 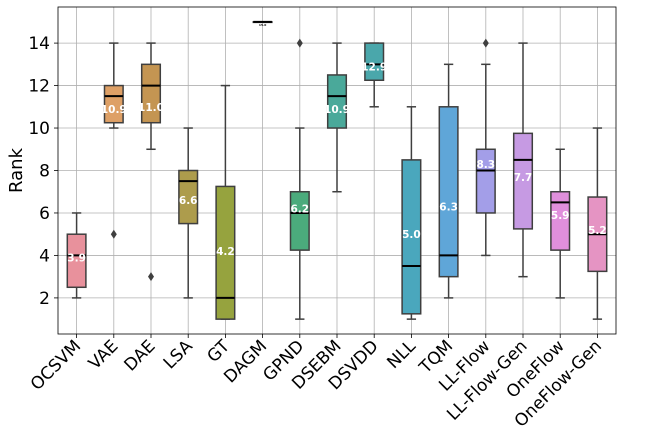 I want to click on box-dsebm, so click(x=337, y=117).